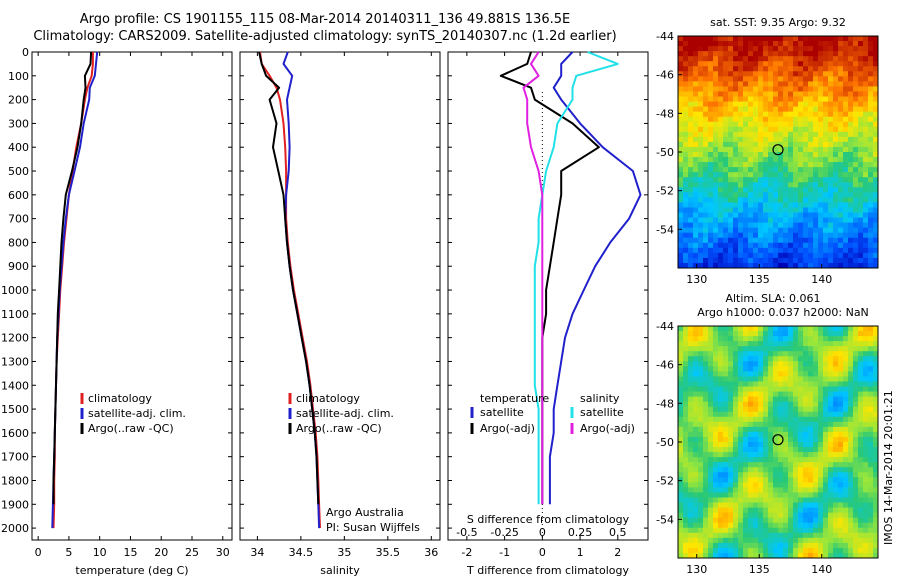 This screenshot has height=580, width=900. Describe the element at coordinates (15, 433) in the screenshot. I see `y-tick-label: 1600` at that location.